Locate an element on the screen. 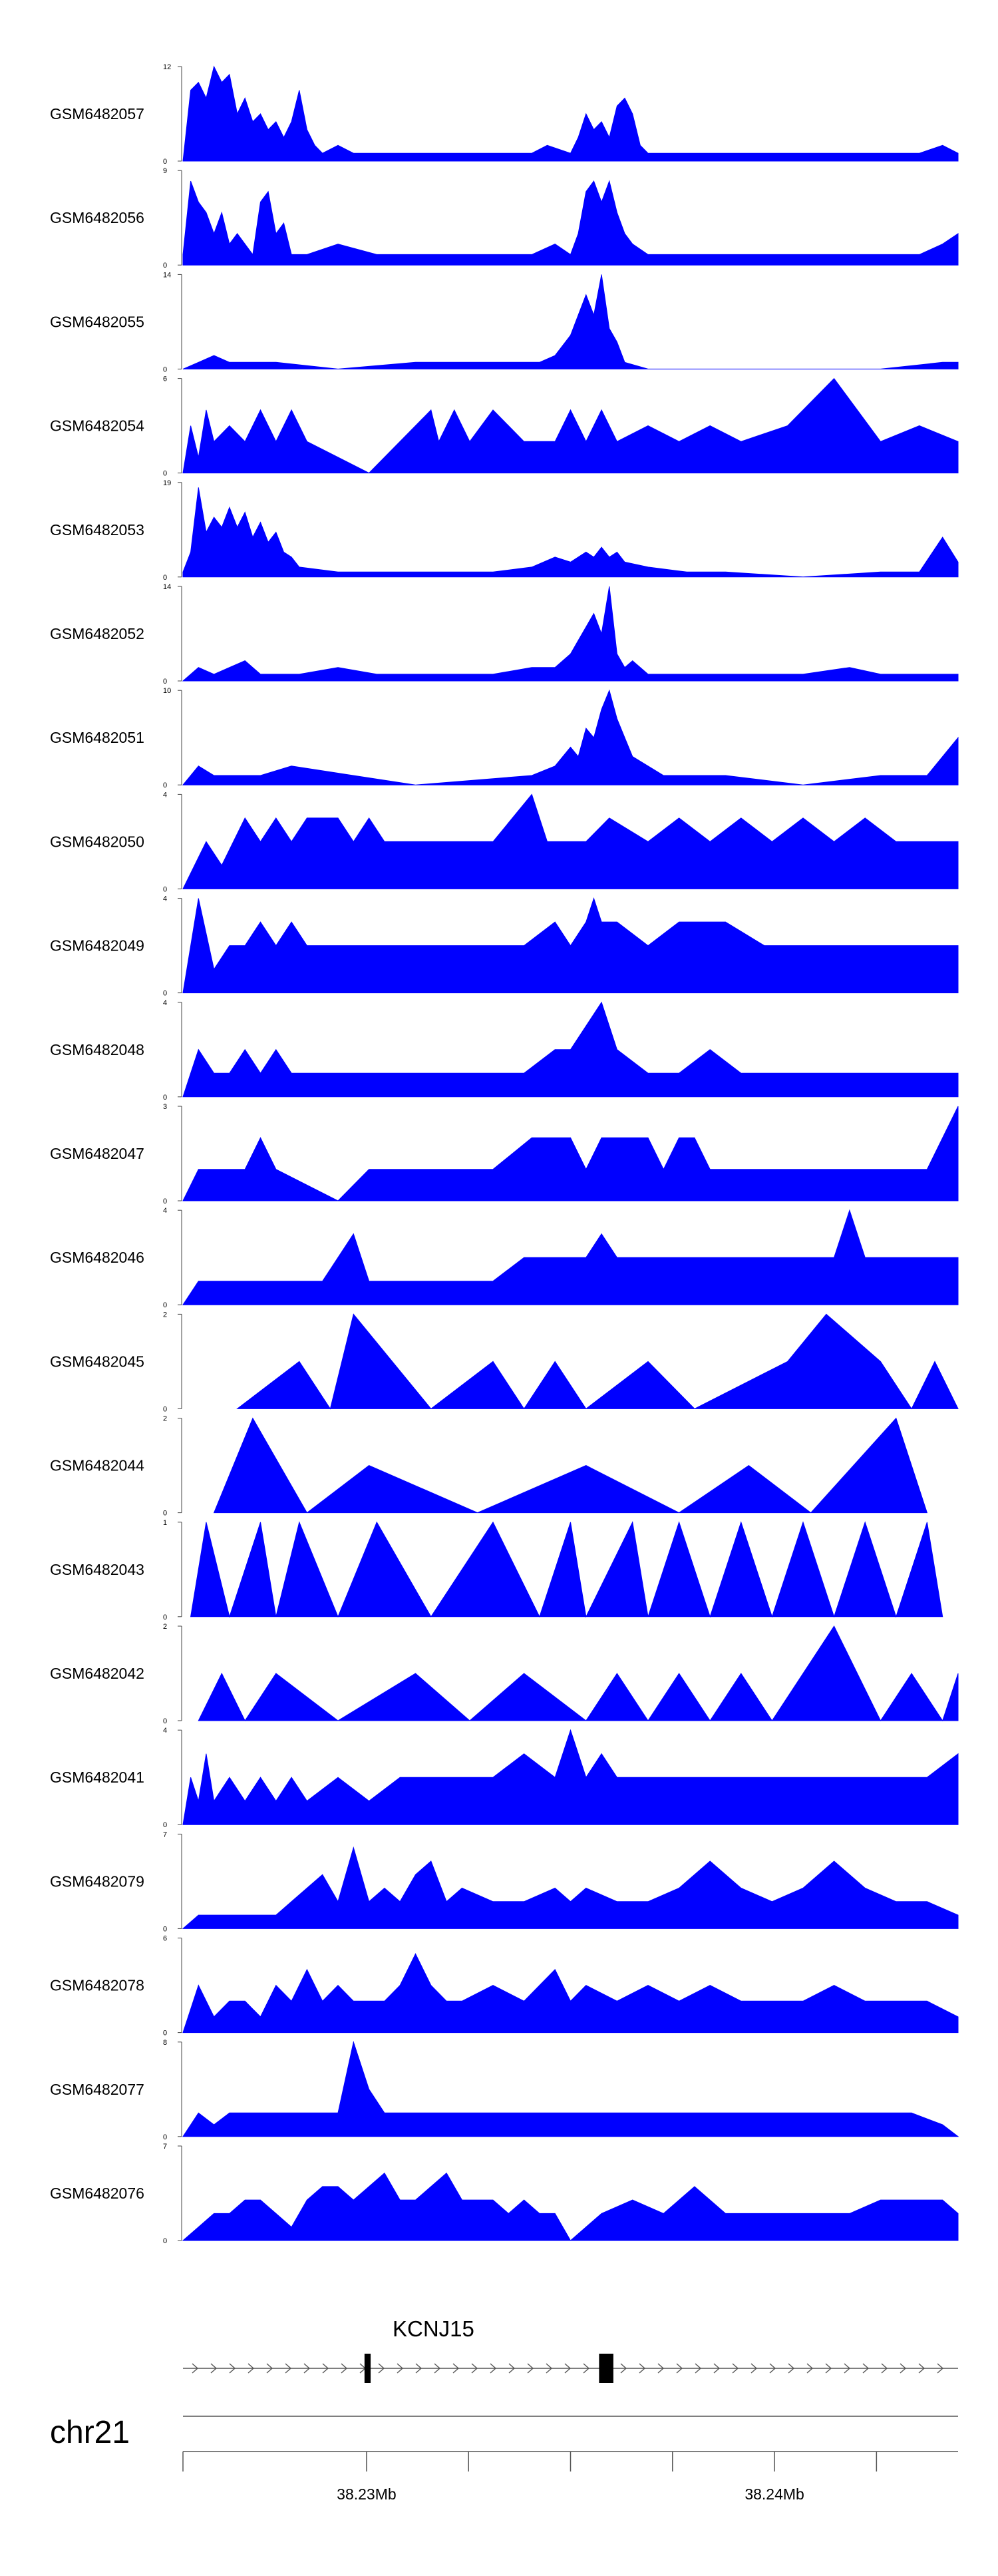 The width and height of the screenshot is (998, 2576). track-label: GSM6482053 is located at coordinates (97, 529).